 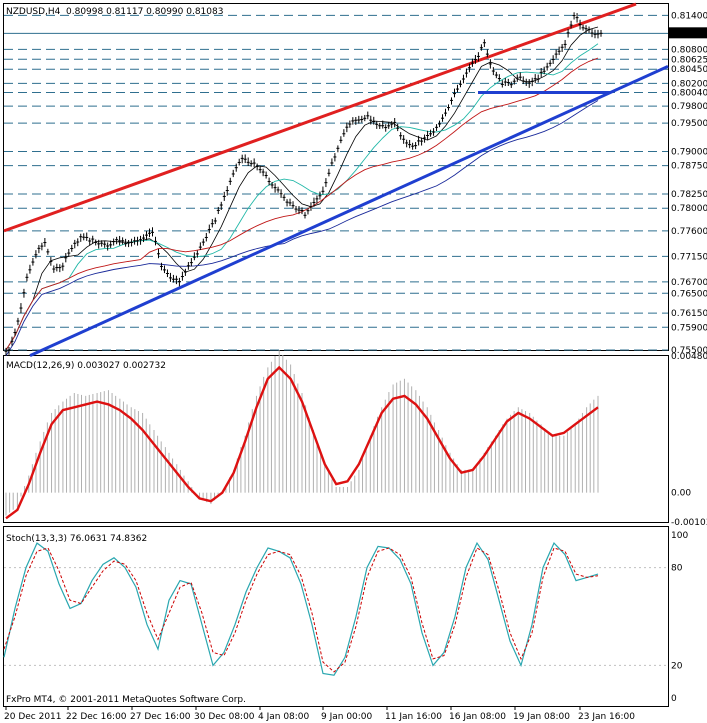 I want to click on macd-tick-label: 0.00, so click(x=681, y=494).